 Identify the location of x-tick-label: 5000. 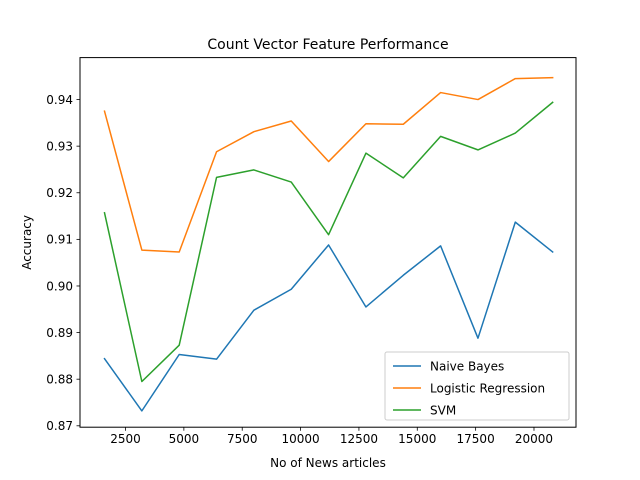
(184, 439).